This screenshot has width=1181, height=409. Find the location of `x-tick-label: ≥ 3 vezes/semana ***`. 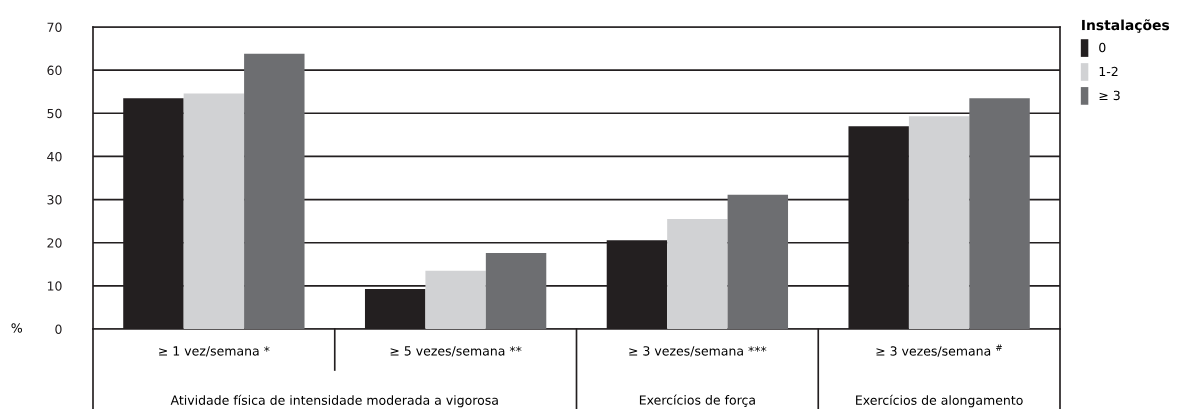

x-tick-label: ≥ 3 vezes/semana *** is located at coordinates (698, 351).